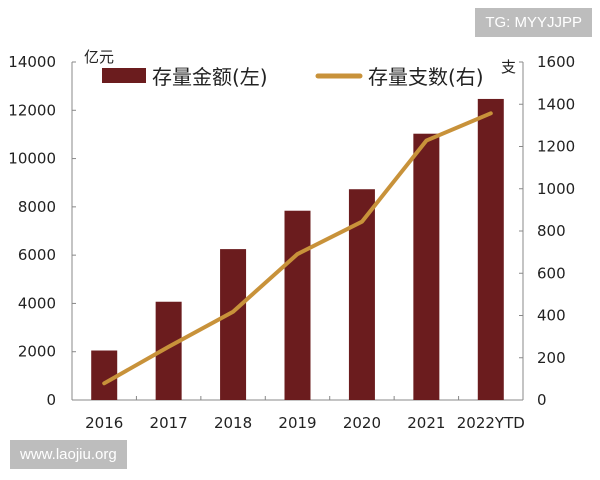 The image size is (600, 480). What do you see at coordinates (556, 147) in the screenshot?
I see `right-tick-label: 1200` at bounding box center [556, 147].